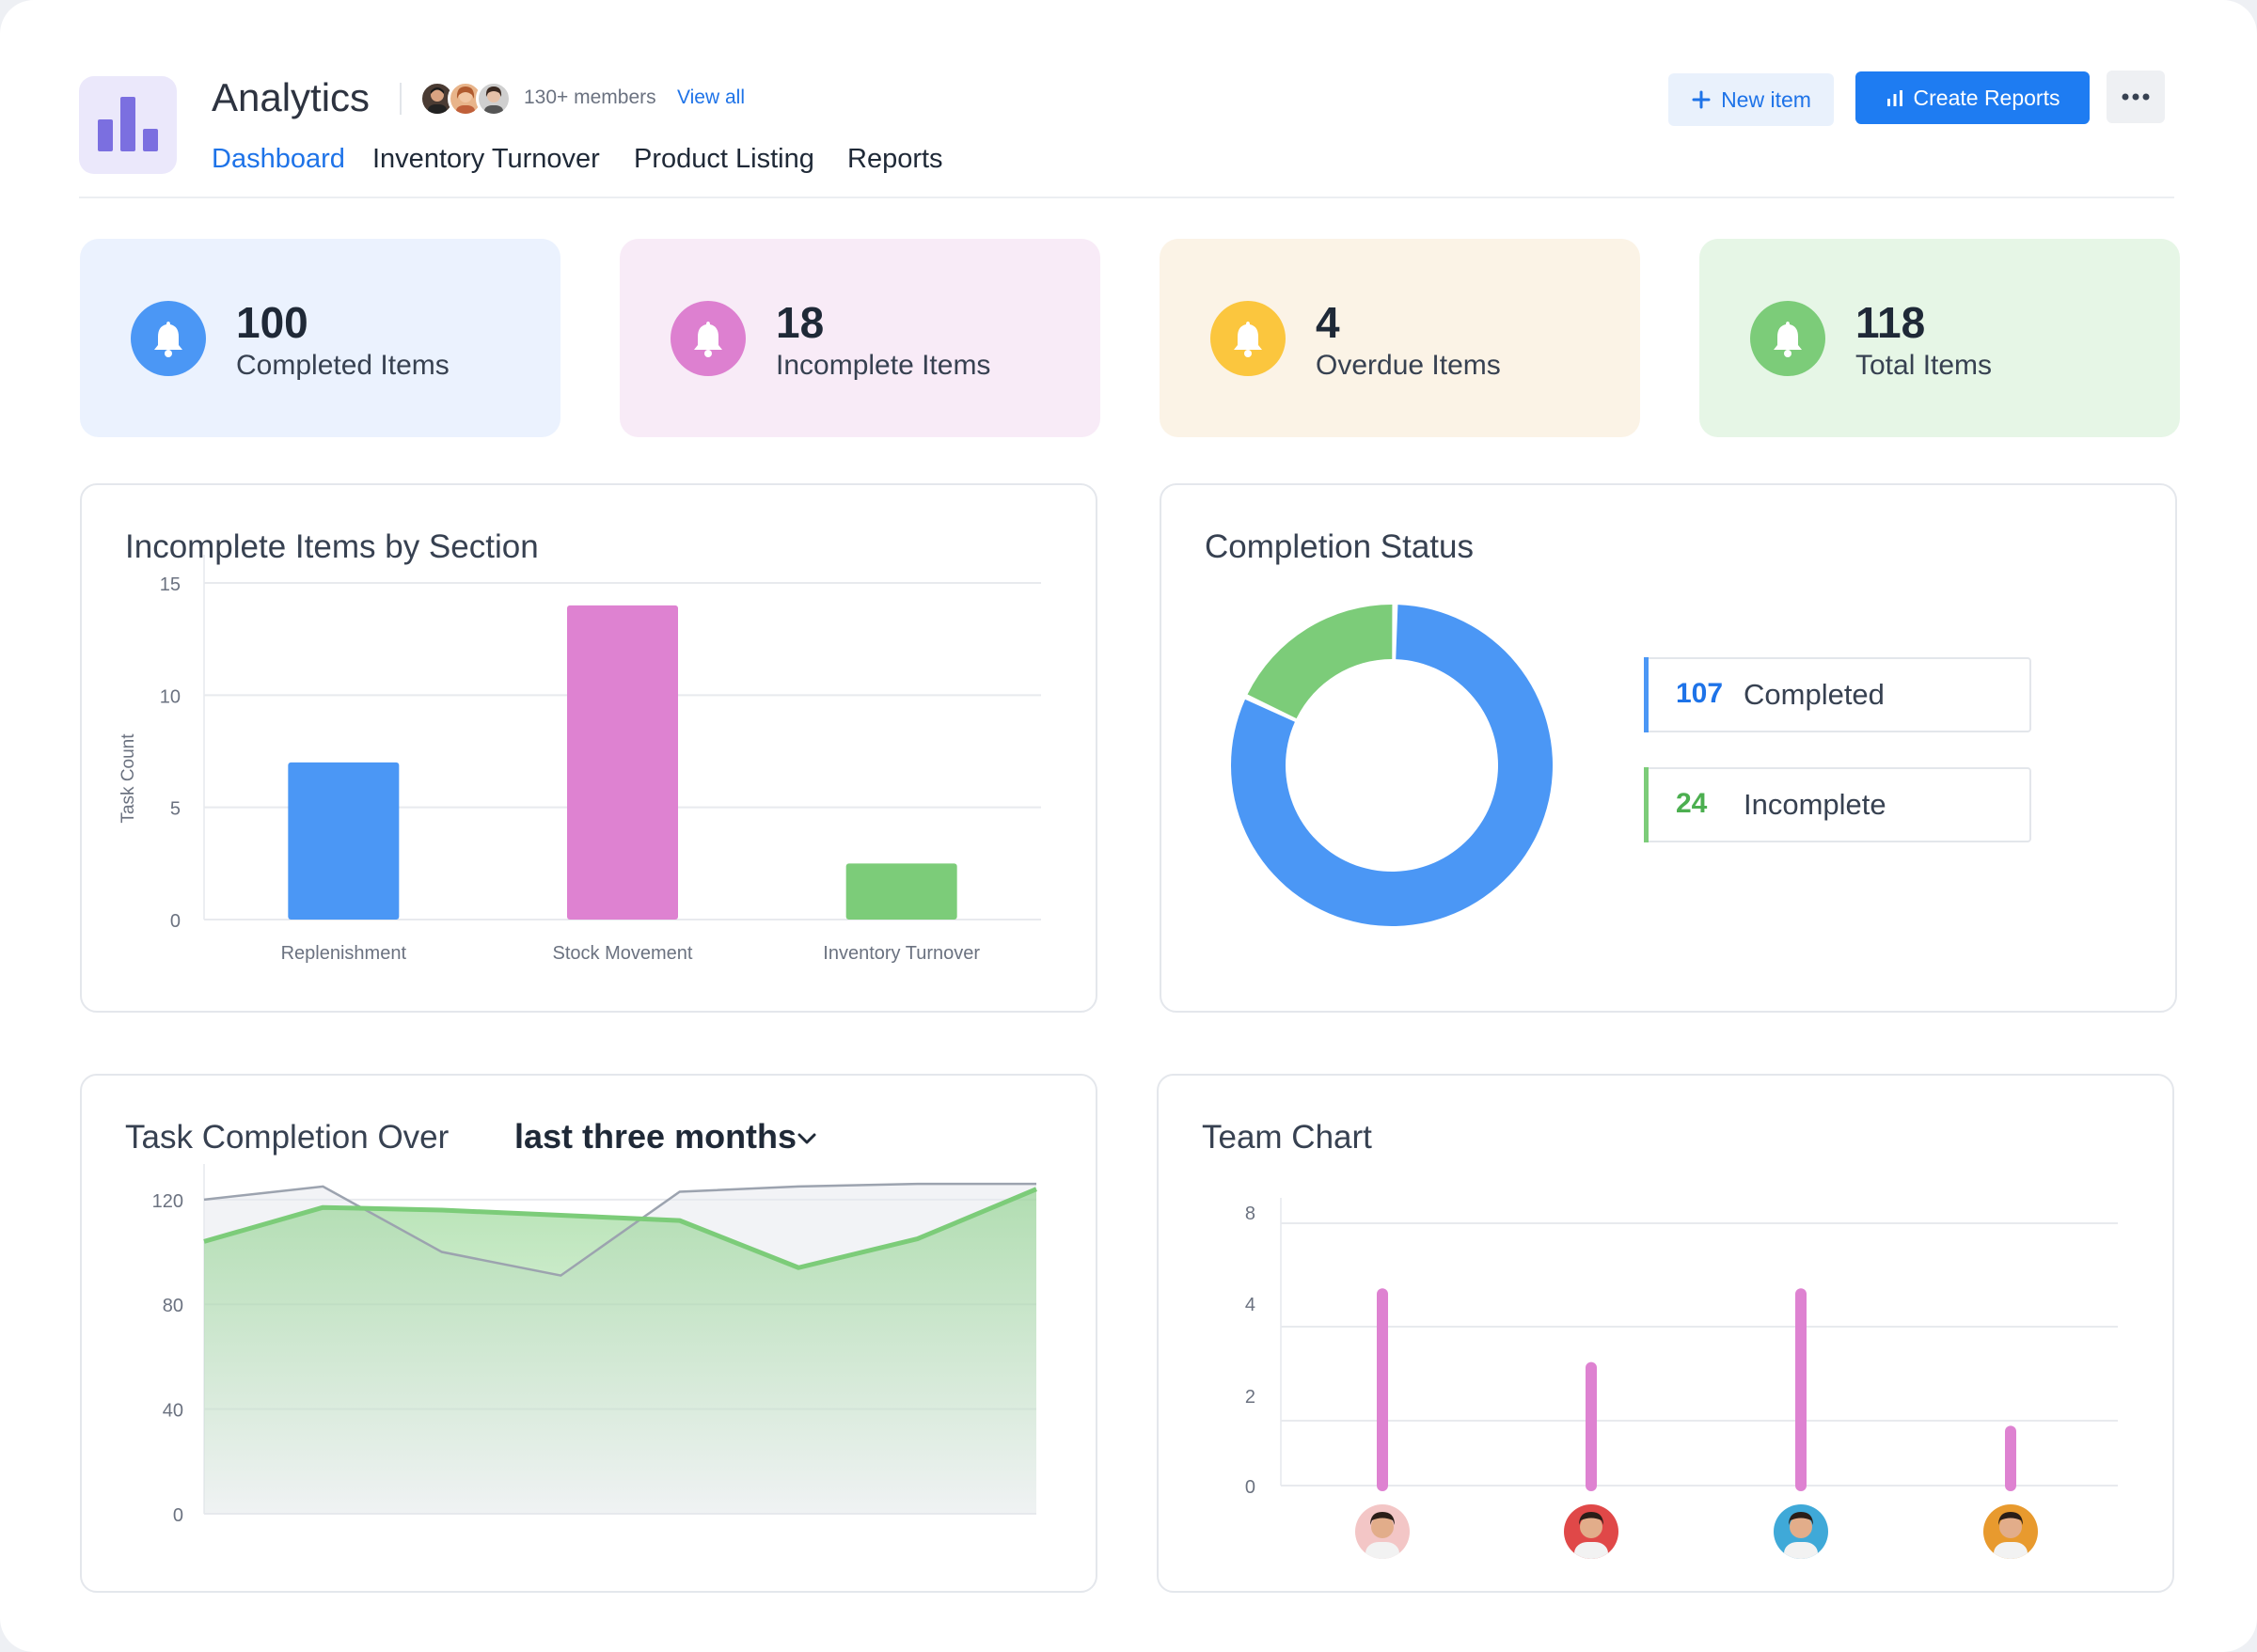  I want to click on page-title: Analytics, so click(291, 97).